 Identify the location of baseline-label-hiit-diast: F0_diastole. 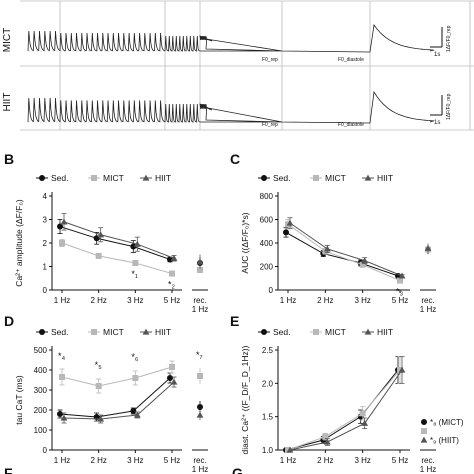
(351, 125).